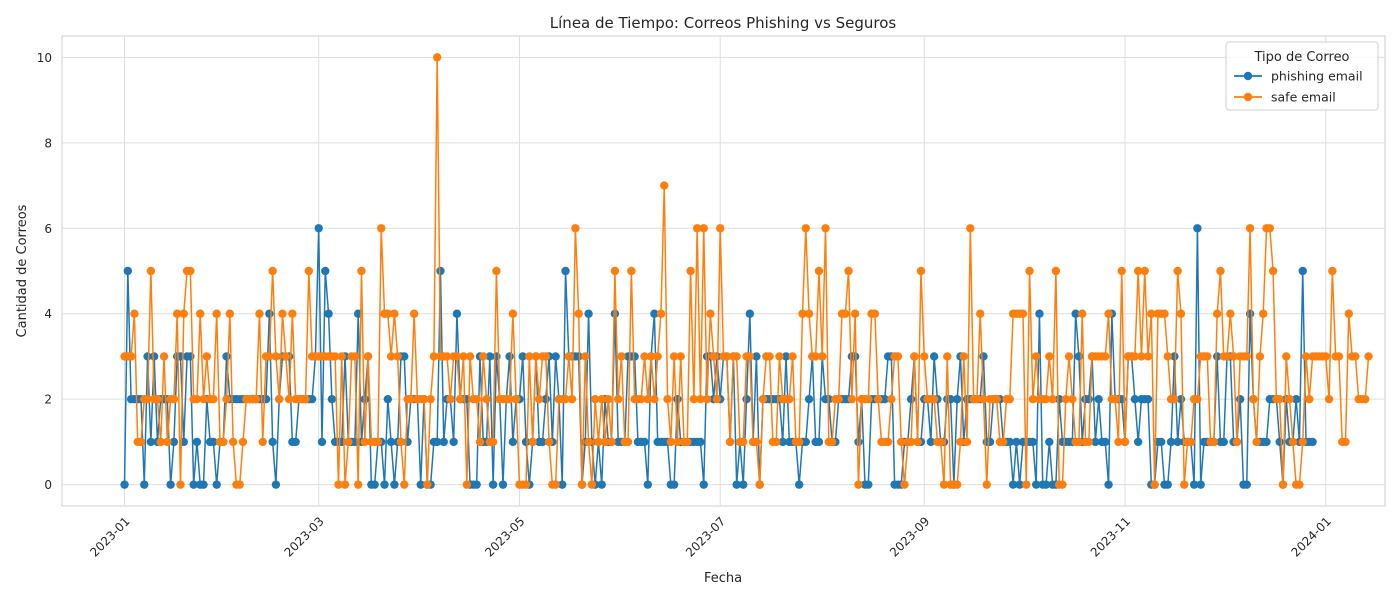  Describe the element at coordinates (48, 229) in the screenshot. I see `y-tick-label: 6` at that location.